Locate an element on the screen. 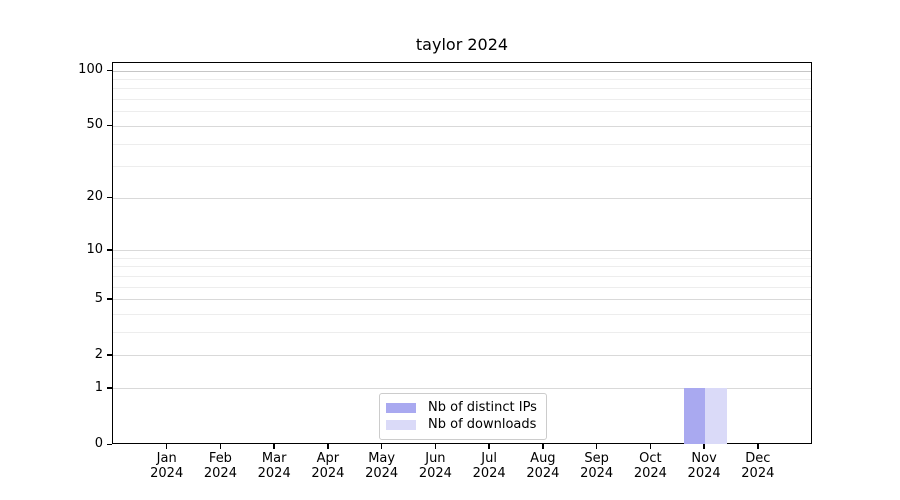 This screenshot has height=500, width=900. x-tick-label-jul: Jul 2024 is located at coordinates (489, 466).